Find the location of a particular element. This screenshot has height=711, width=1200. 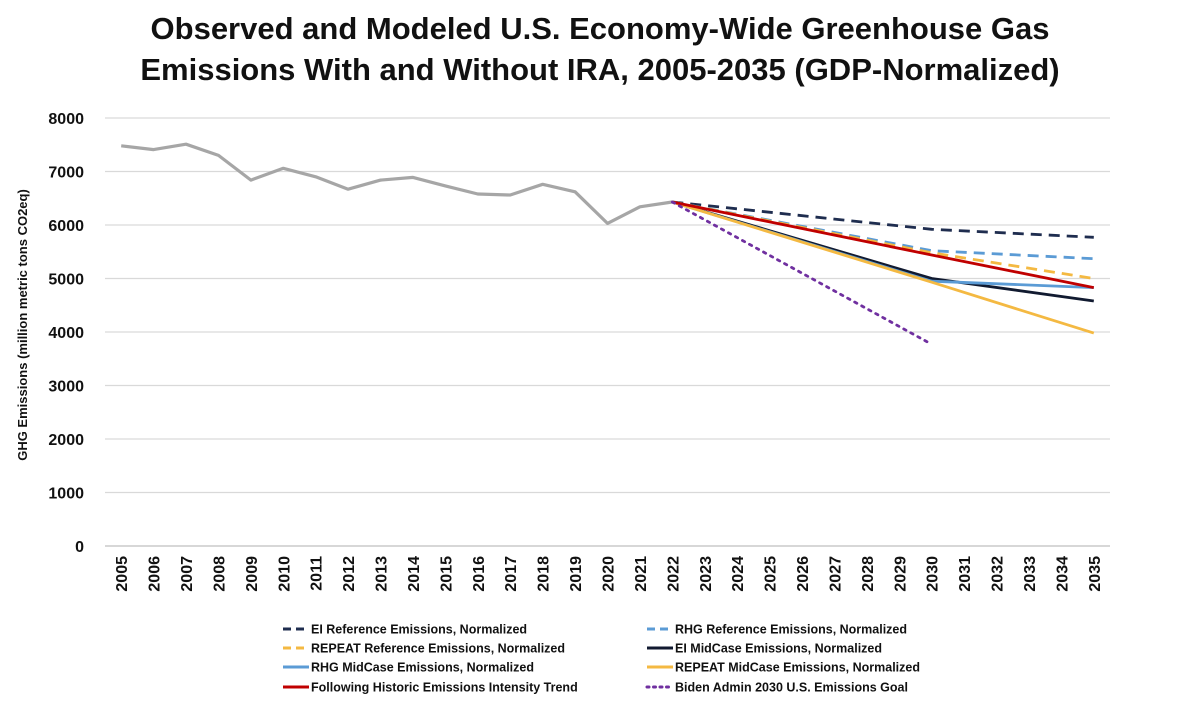

x-tick-label: 2010 is located at coordinates (284, 574).